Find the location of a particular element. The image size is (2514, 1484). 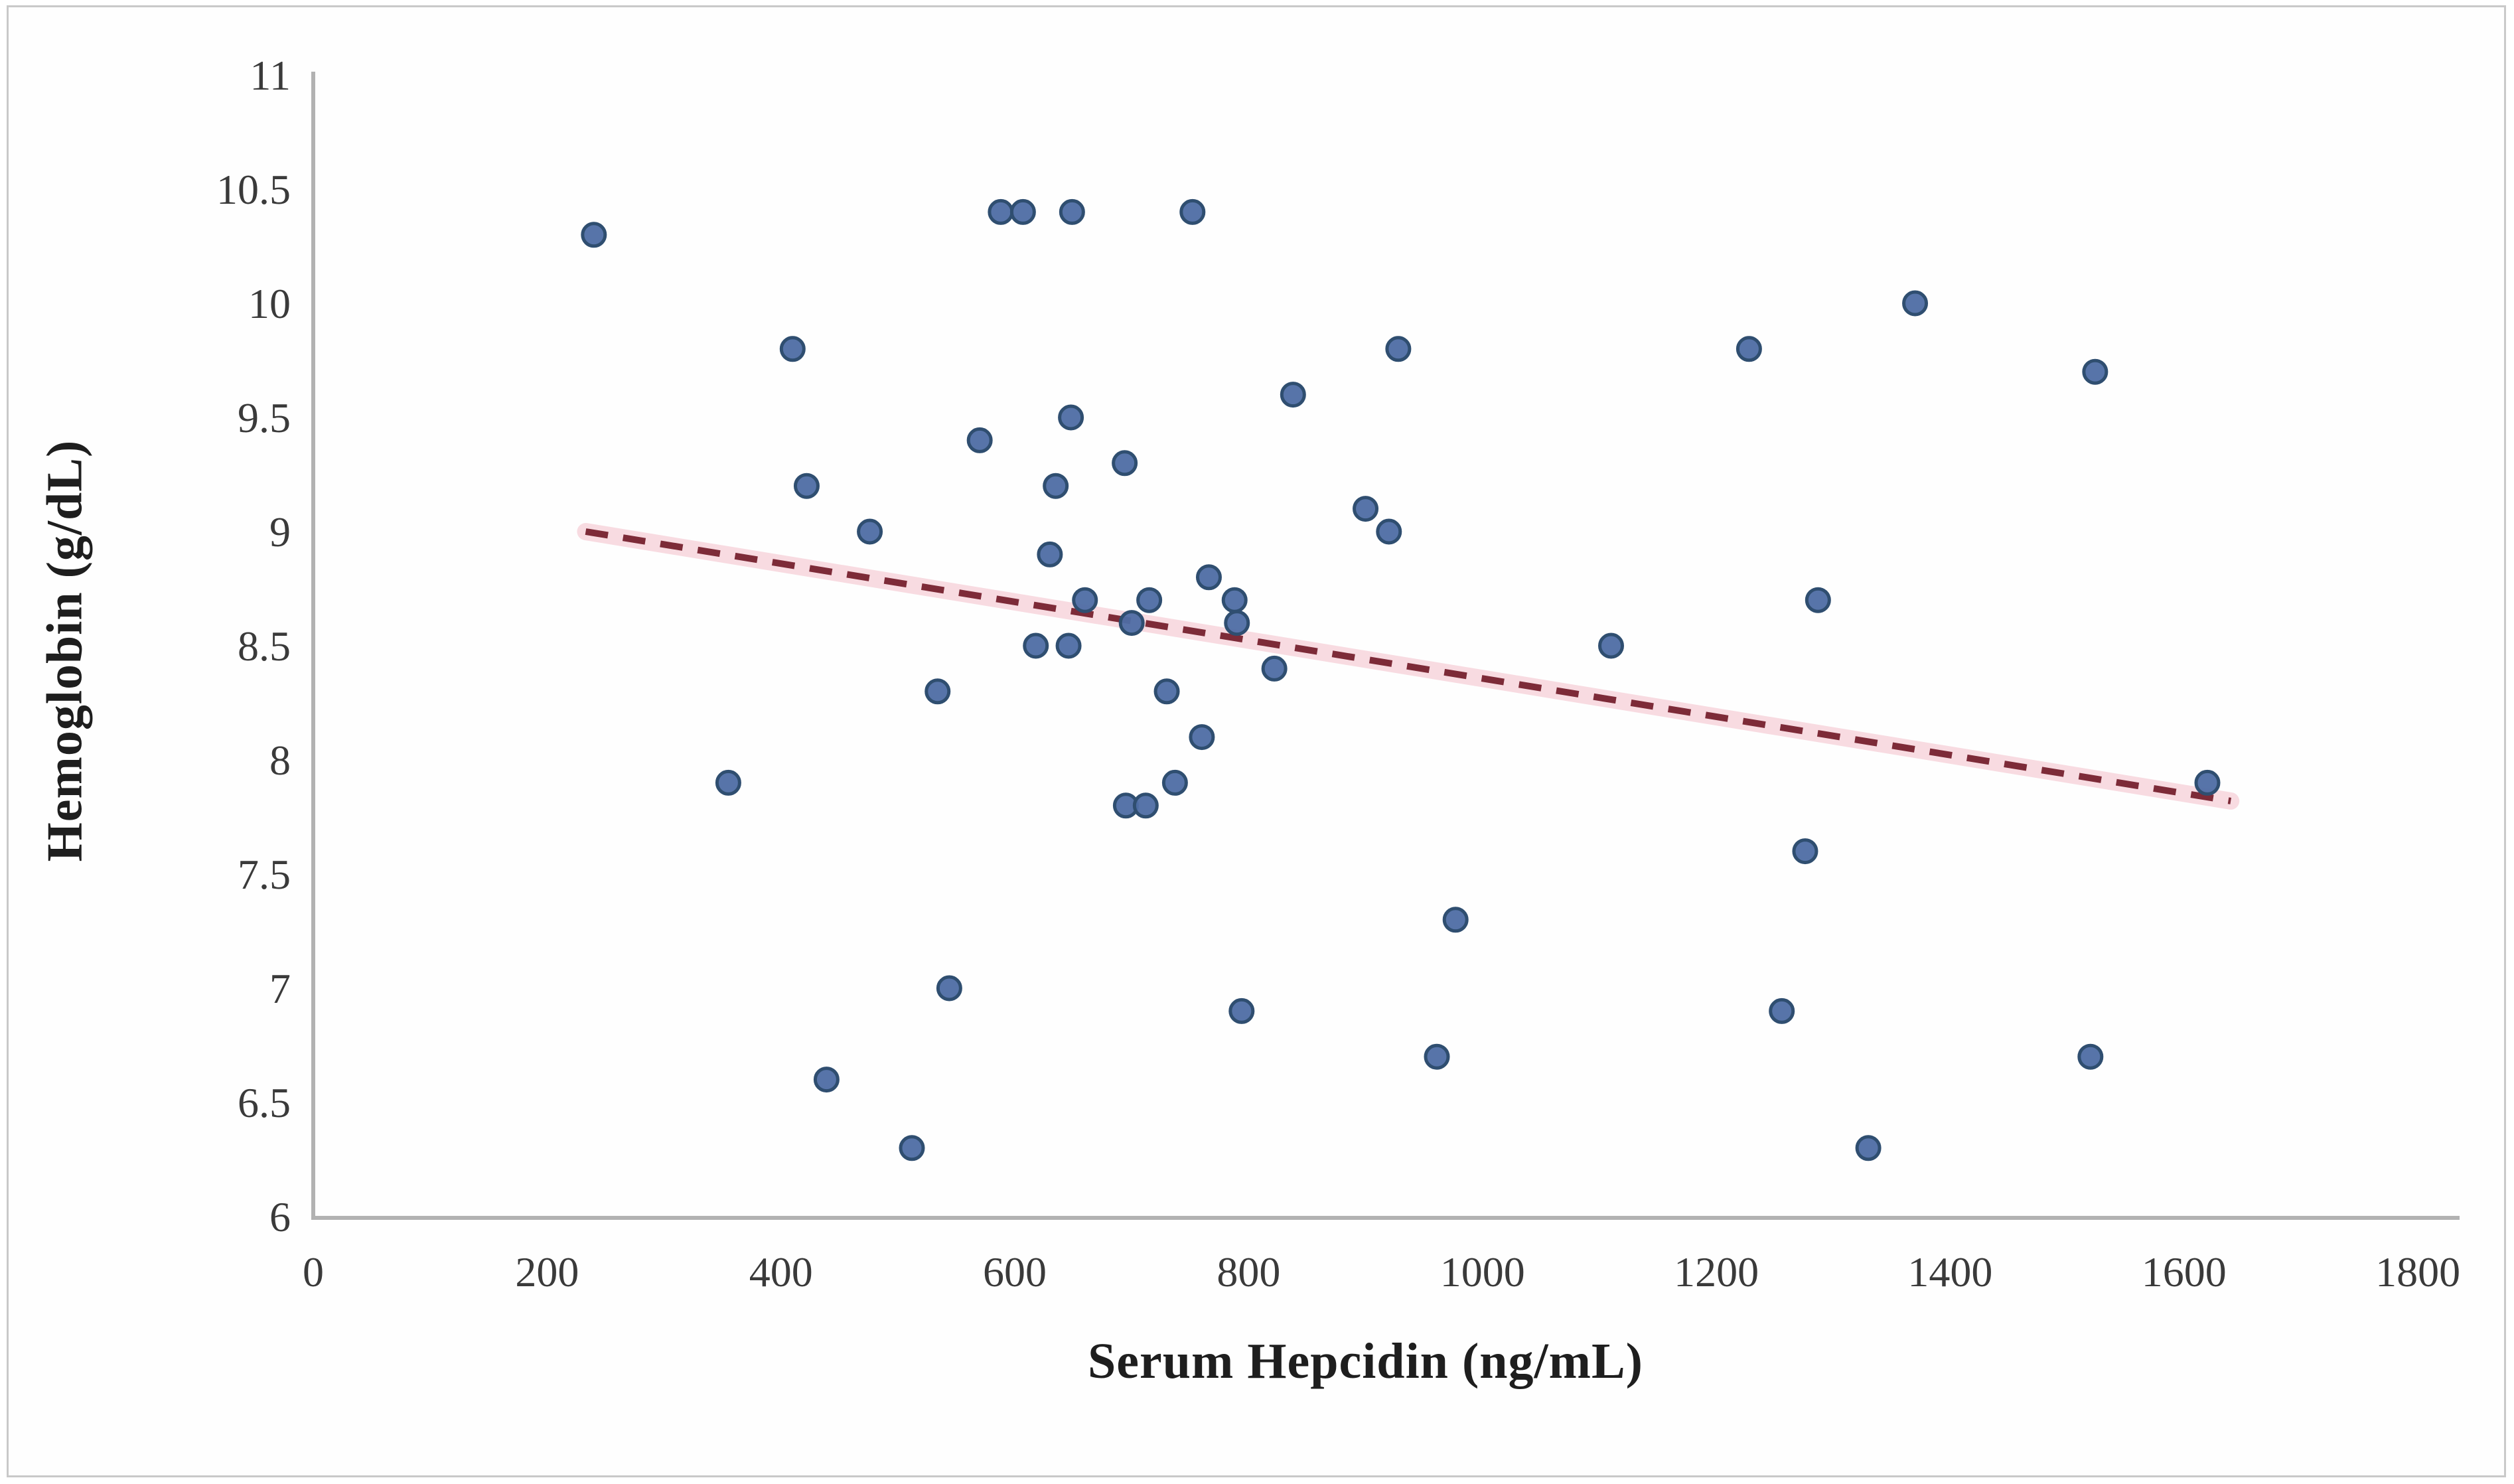

y-tick-label: 9 is located at coordinates (280, 532).